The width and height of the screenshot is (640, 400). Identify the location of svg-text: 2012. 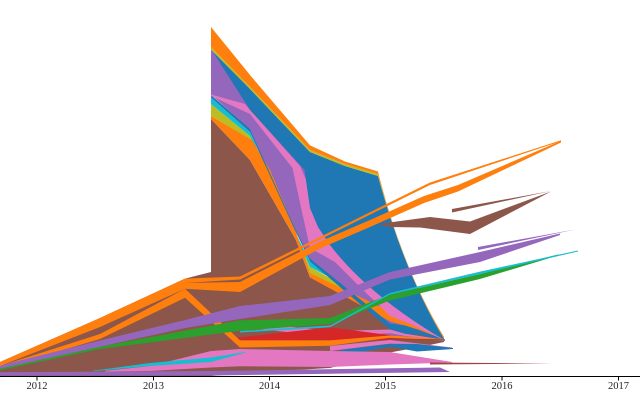
(37, 386).